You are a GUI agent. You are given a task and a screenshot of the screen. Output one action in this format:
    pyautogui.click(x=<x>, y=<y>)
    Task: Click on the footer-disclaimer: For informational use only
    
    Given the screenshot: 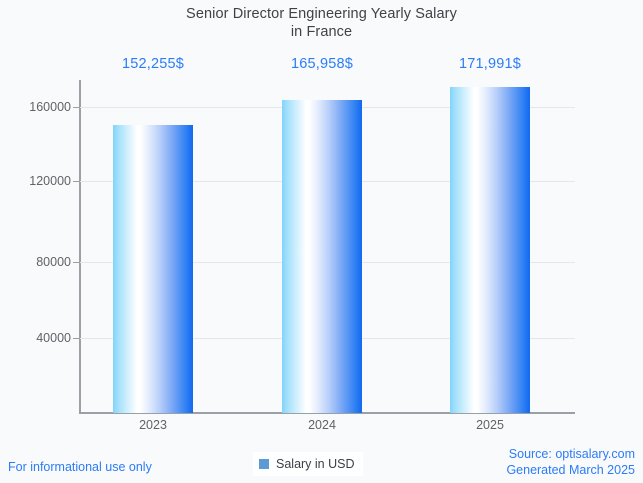 What is the action you would take?
    pyautogui.click(x=80, y=467)
    